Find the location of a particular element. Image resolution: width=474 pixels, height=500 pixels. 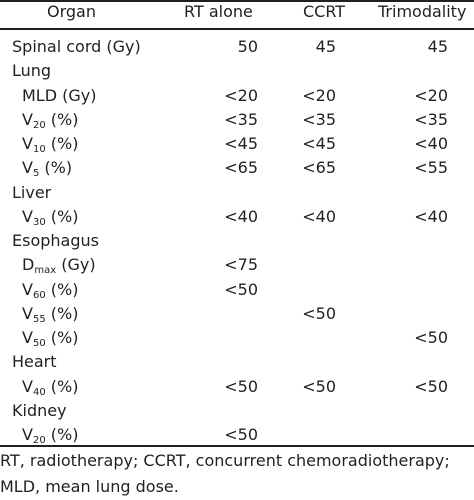

cell-ccrt: <20 is located at coordinates (319, 95).